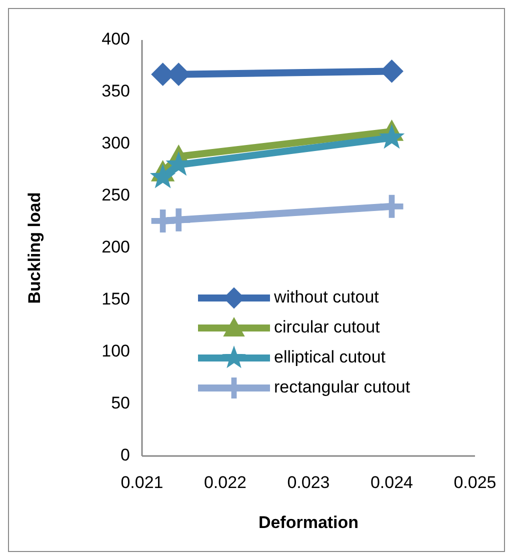 This screenshot has height=560, width=513. I want to click on legend-label: elliptical cutout, so click(330, 356).